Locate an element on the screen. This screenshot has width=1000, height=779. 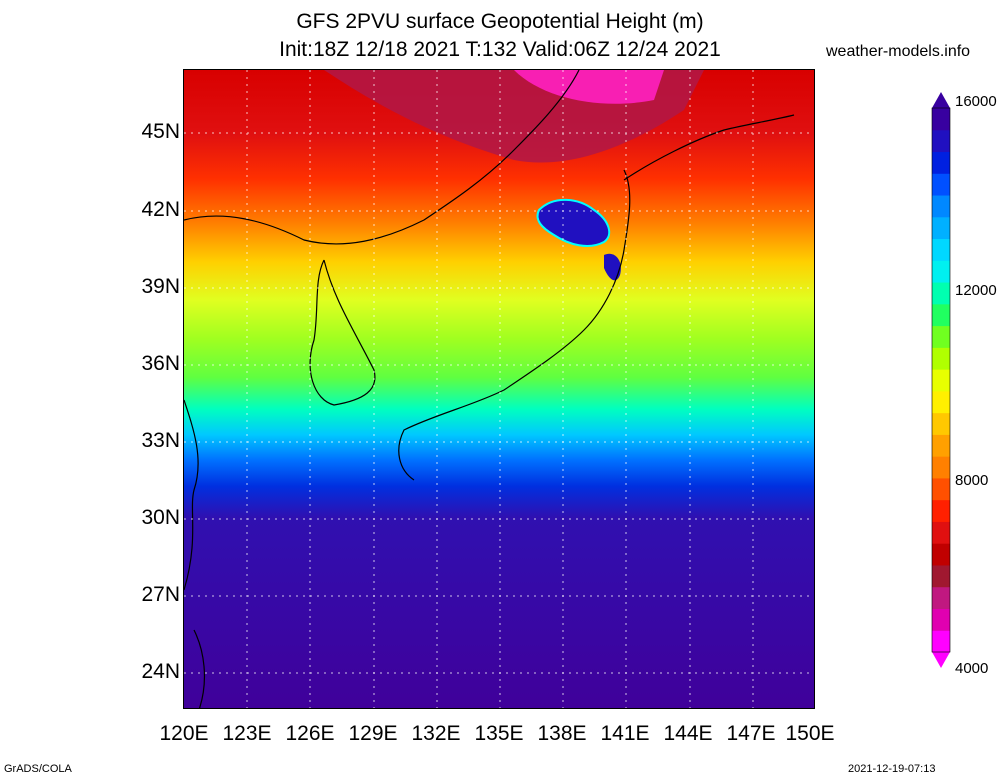
lat-label-45n: 45N is located at coordinates (160, 131).